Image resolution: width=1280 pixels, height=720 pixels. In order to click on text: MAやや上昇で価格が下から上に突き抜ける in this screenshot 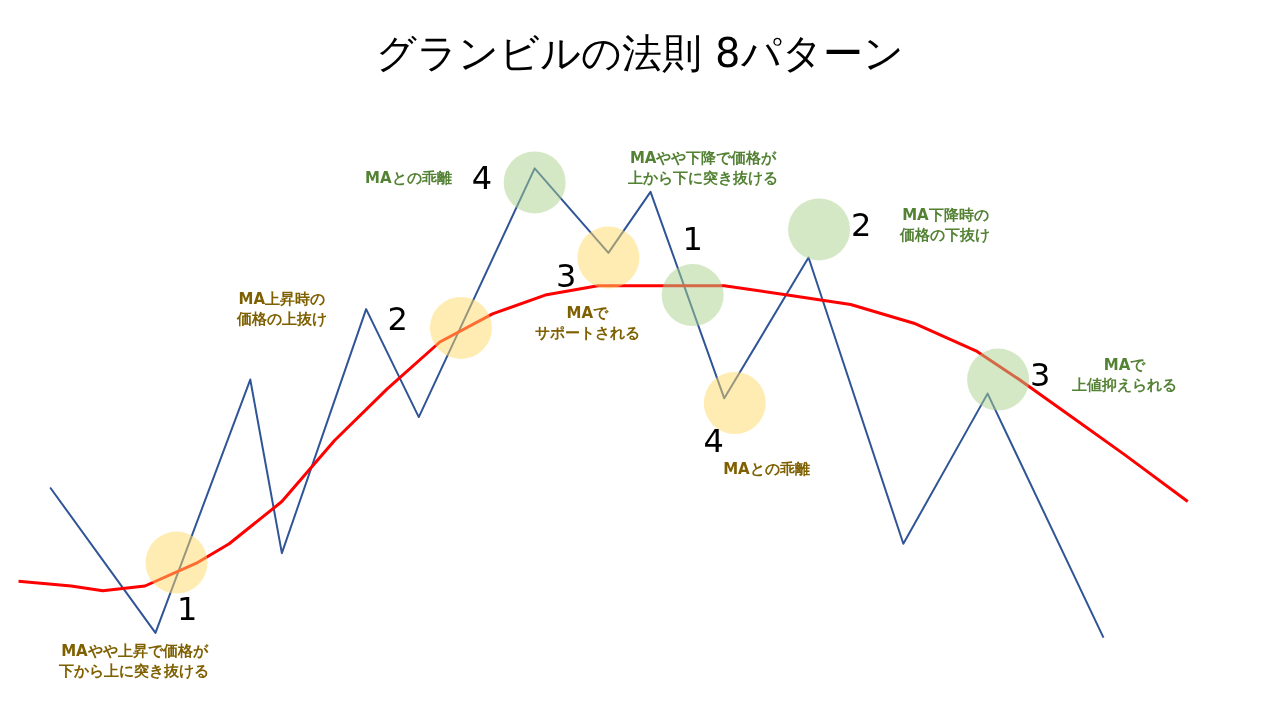, I will do `click(134, 661)`.